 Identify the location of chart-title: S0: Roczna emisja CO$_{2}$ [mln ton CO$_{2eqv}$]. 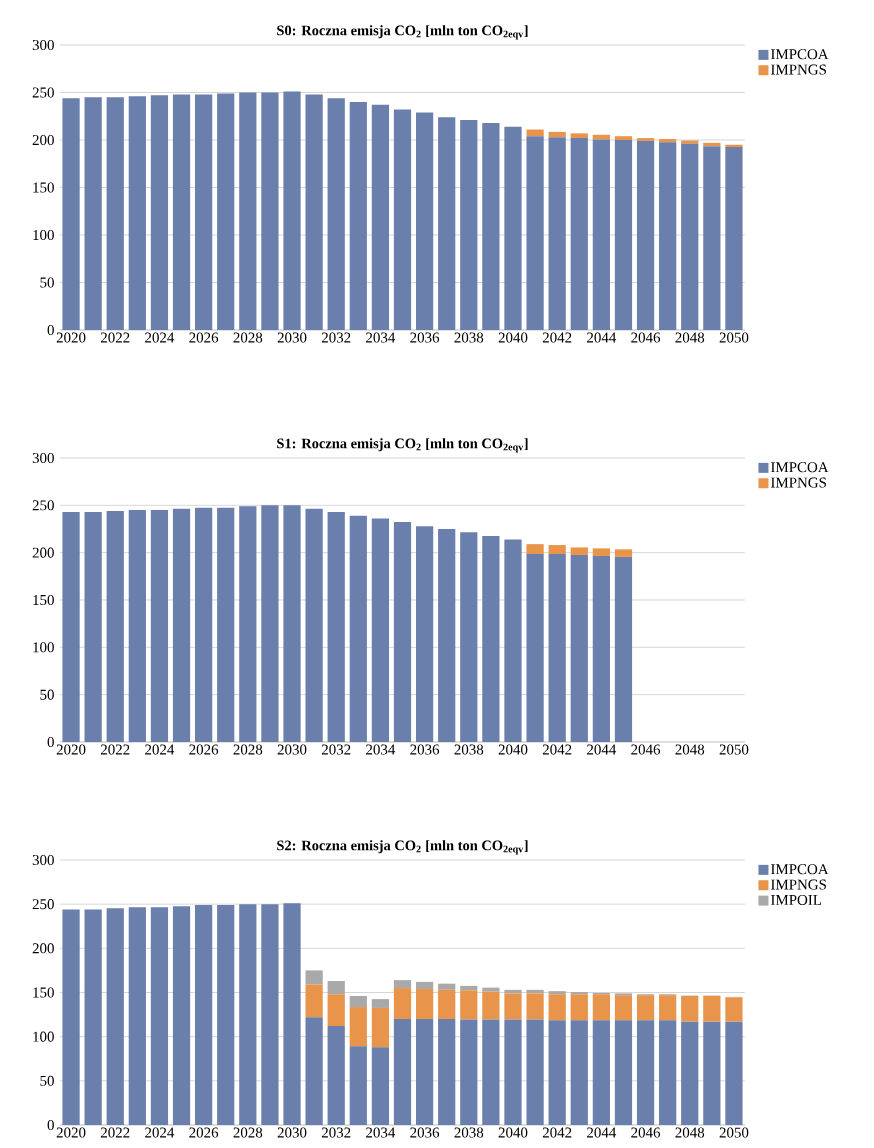
(402, 32).